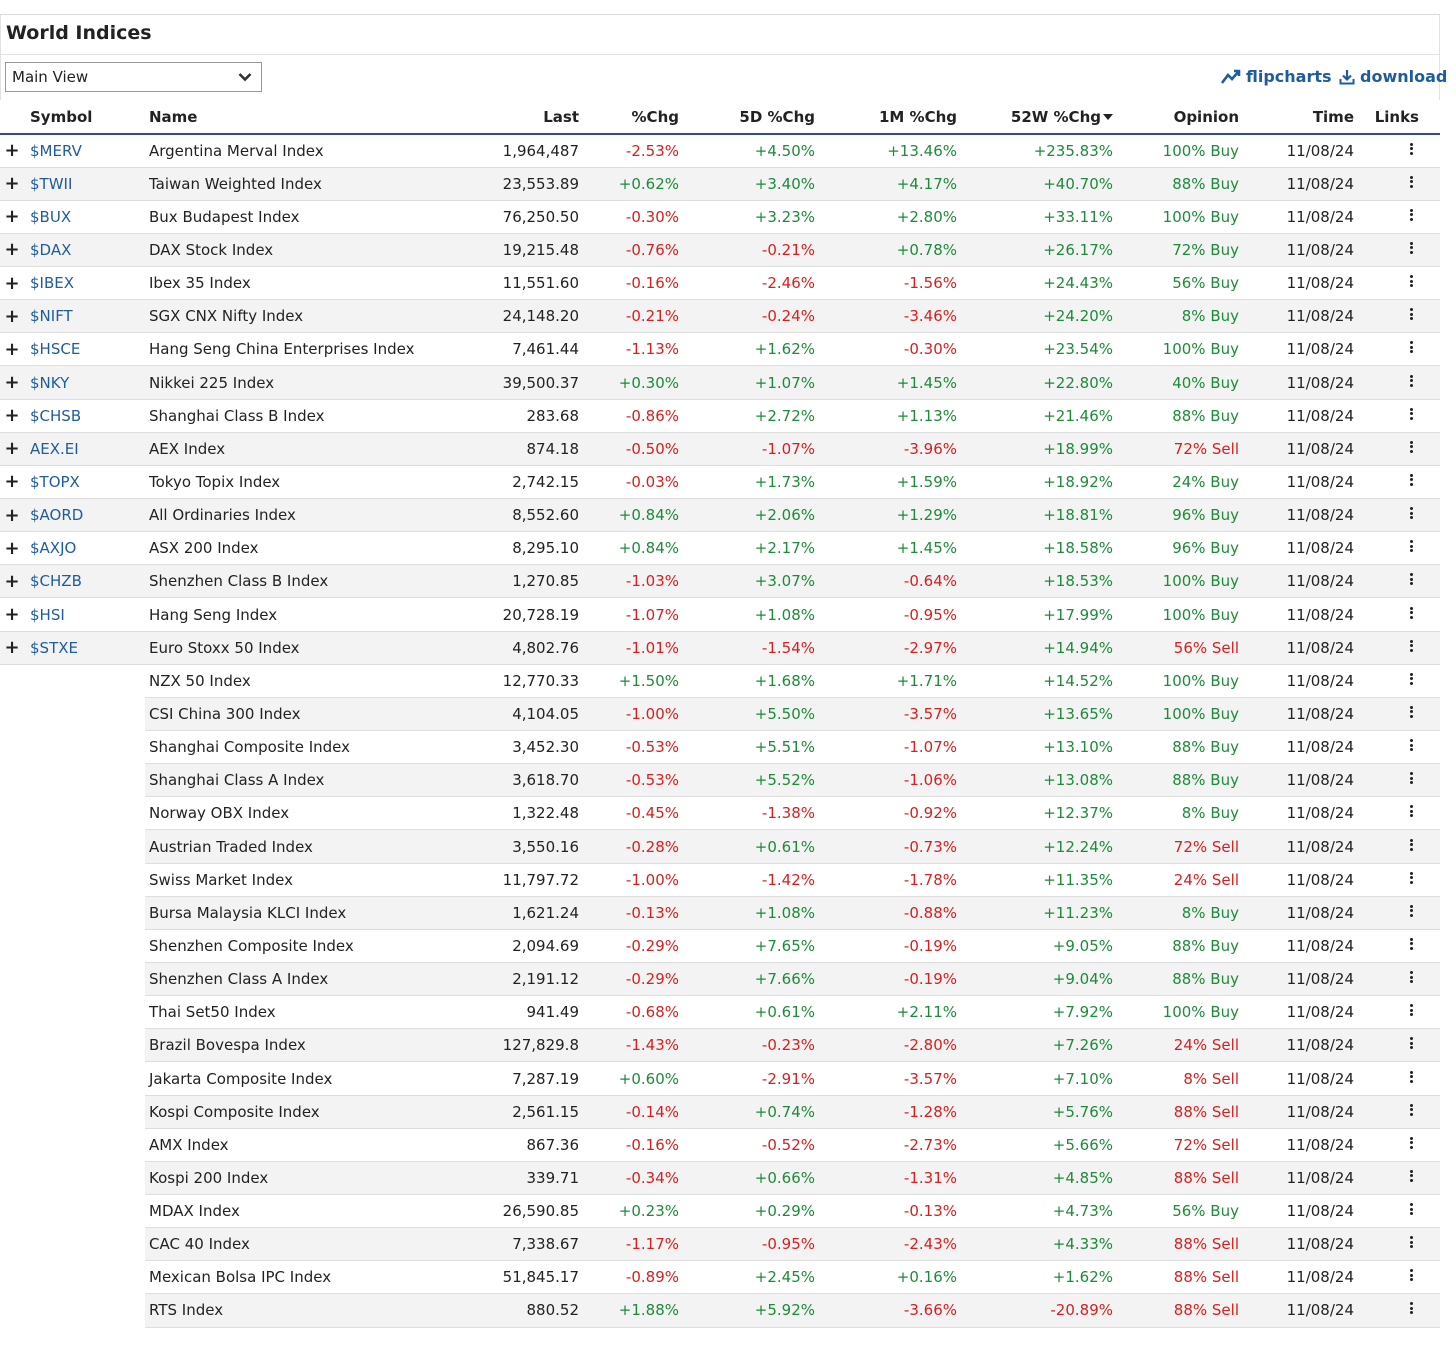 This screenshot has width=1456, height=1350. What do you see at coordinates (1176, 482) in the screenshot?
I see `opinion: 24% Buy` at bounding box center [1176, 482].